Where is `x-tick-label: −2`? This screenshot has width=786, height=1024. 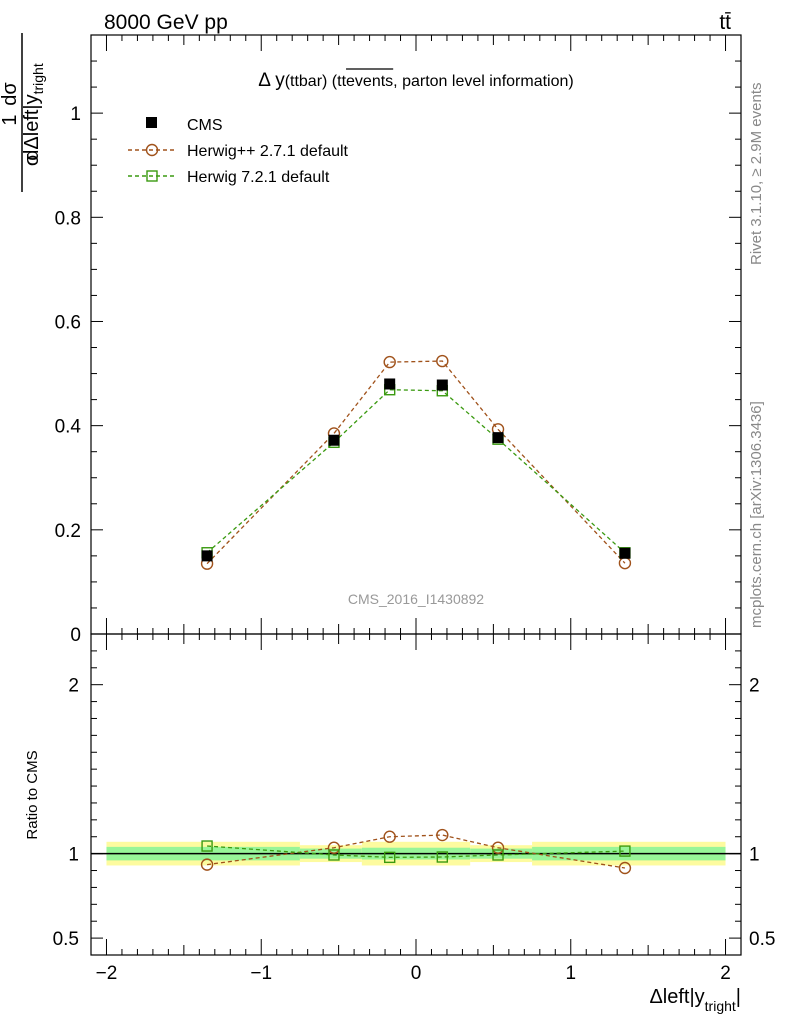 x-tick-label: −2 is located at coordinates (107, 973).